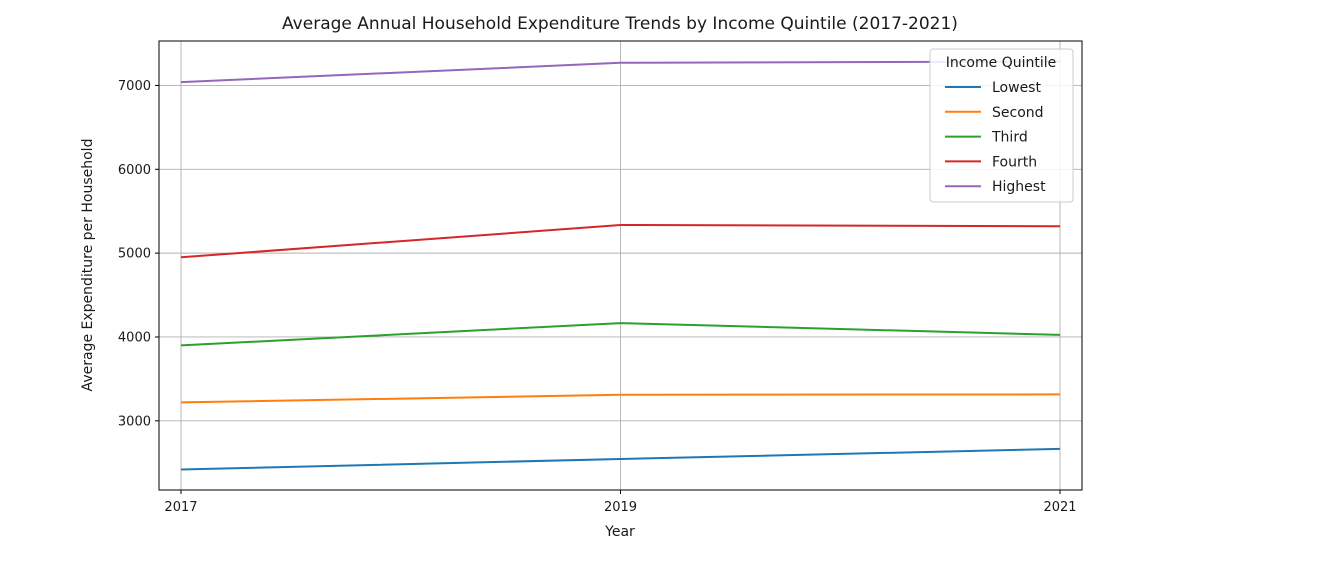 The height and width of the screenshot is (562, 1317). I want to click on legend-label-second: Second, so click(1018, 113).